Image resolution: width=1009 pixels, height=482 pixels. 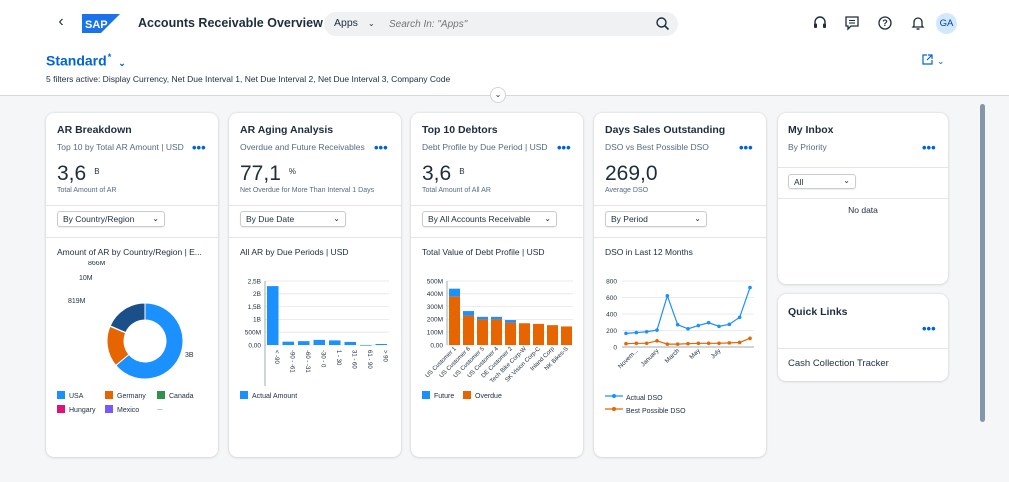 What do you see at coordinates (293, 219) in the screenshot?
I see `view-dropdown: By Due Date ⌄` at bounding box center [293, 219].